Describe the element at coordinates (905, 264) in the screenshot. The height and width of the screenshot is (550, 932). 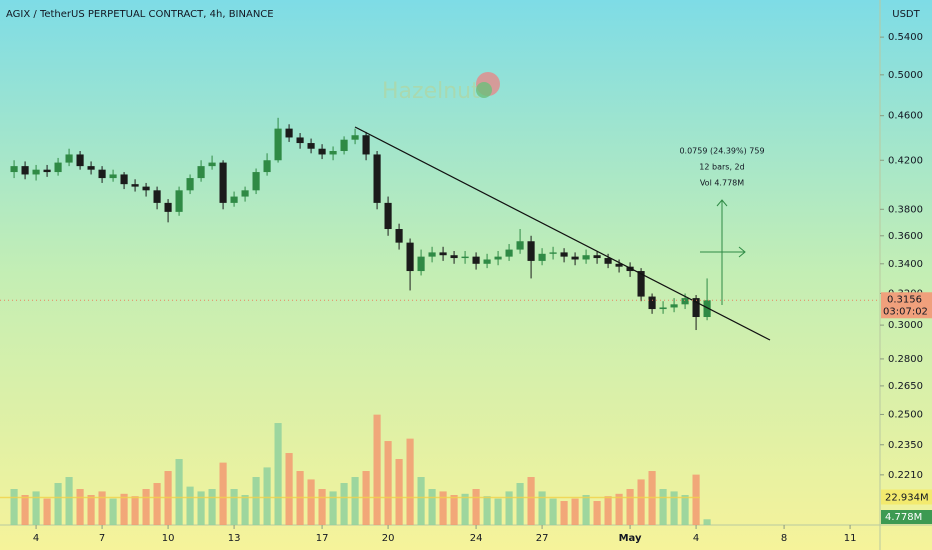
I see `y-tick-label: 0.3400` at that location.